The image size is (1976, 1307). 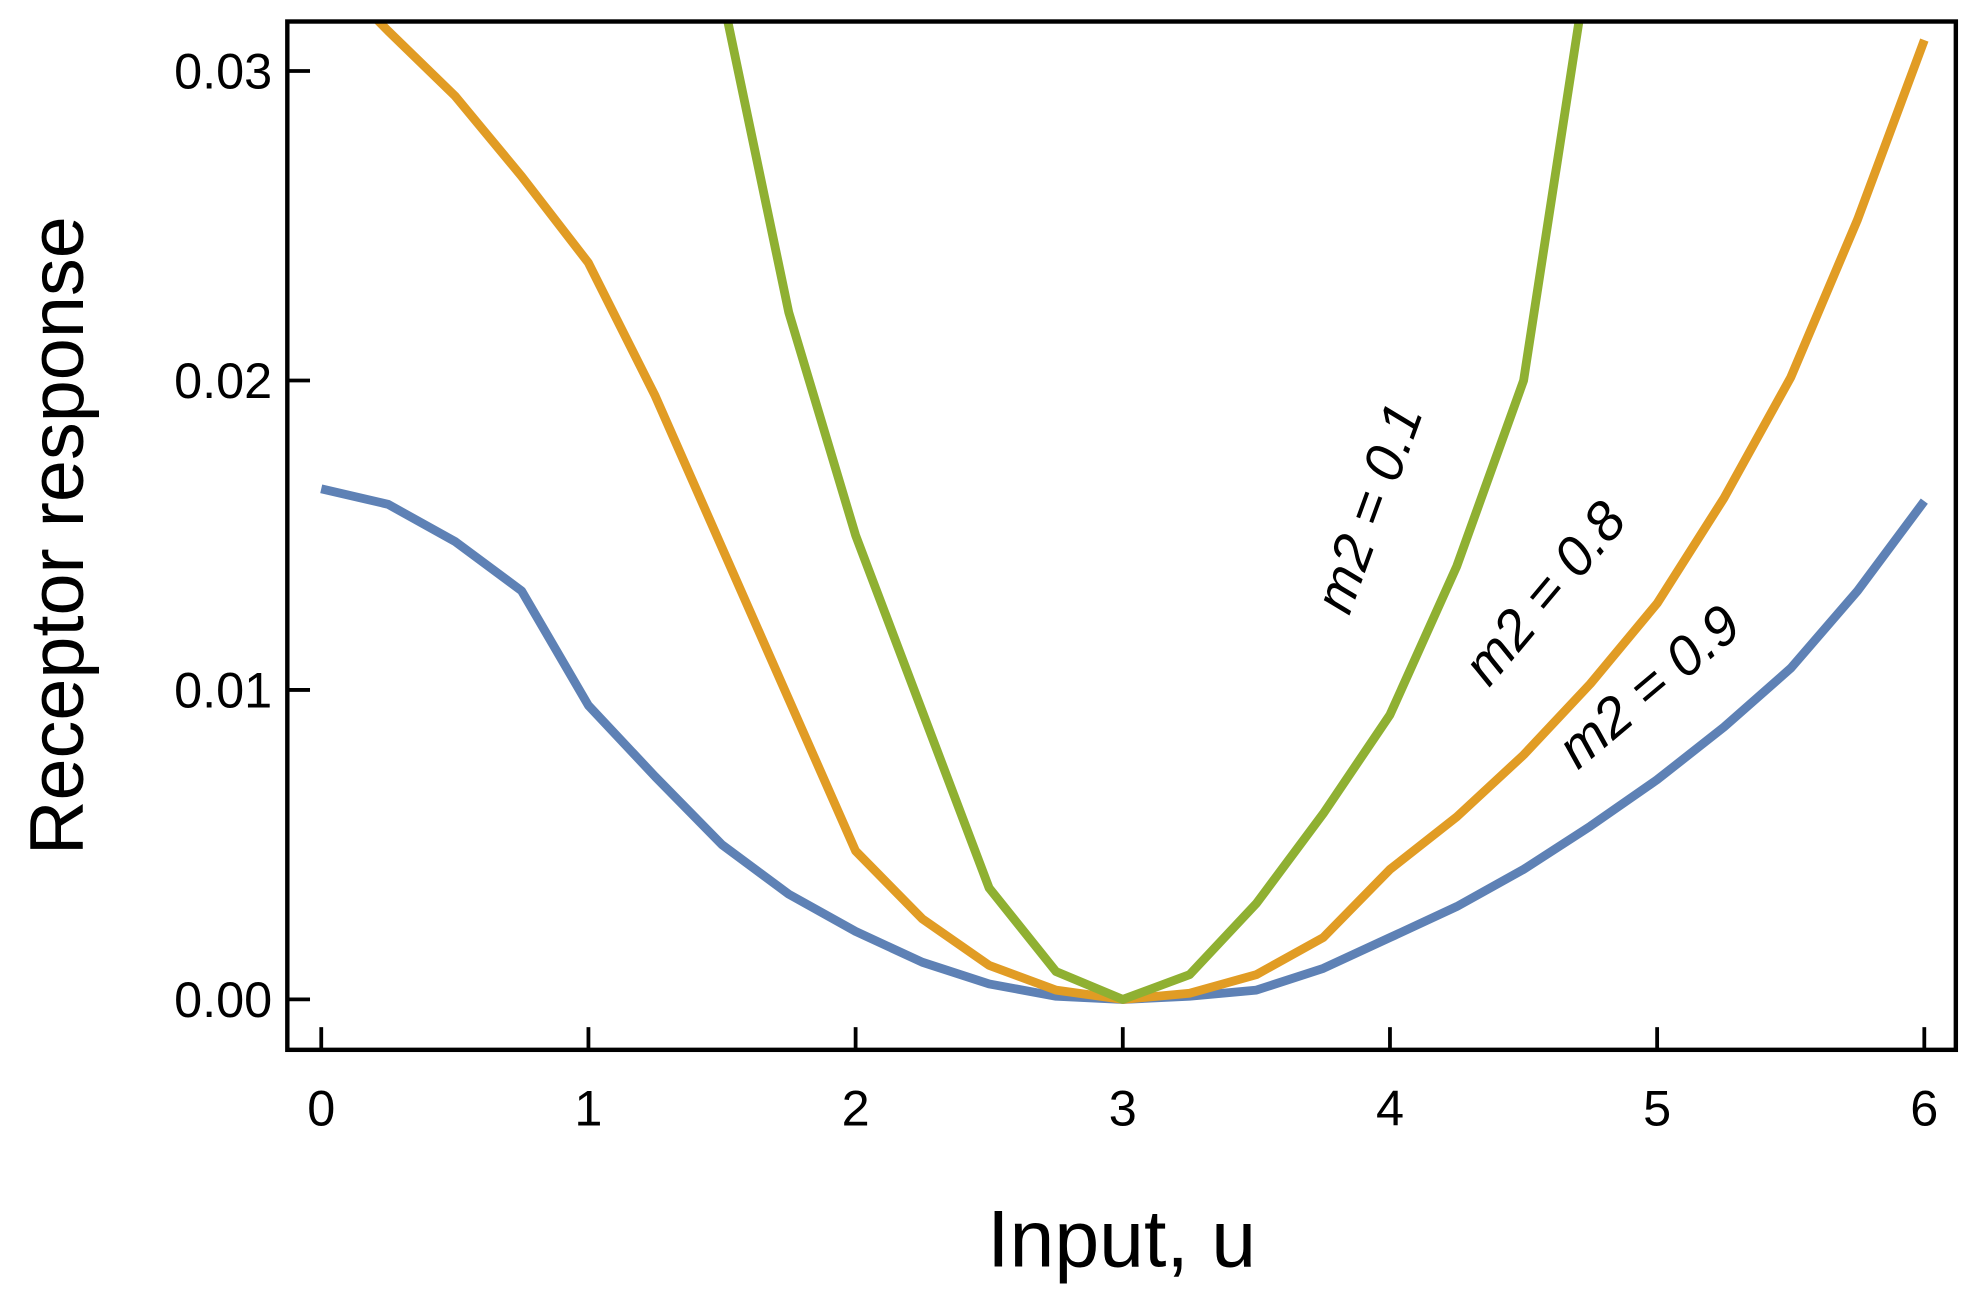 What do you see at coordinates (223, 999) in the screenshot?
I see `y-tick-label: 0.00` at bounding box center [223, 999].